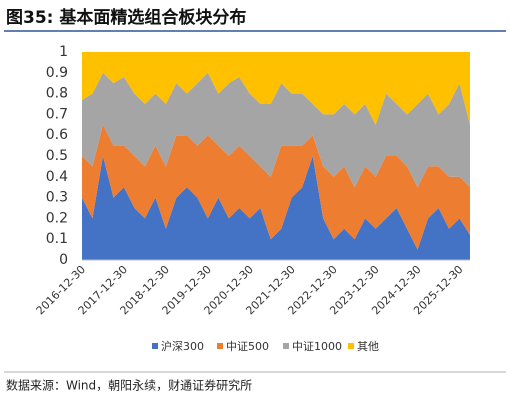 This screenshot has height=404, width=510. I want to click on y-tick-label: 0.4, so click(57, 177).